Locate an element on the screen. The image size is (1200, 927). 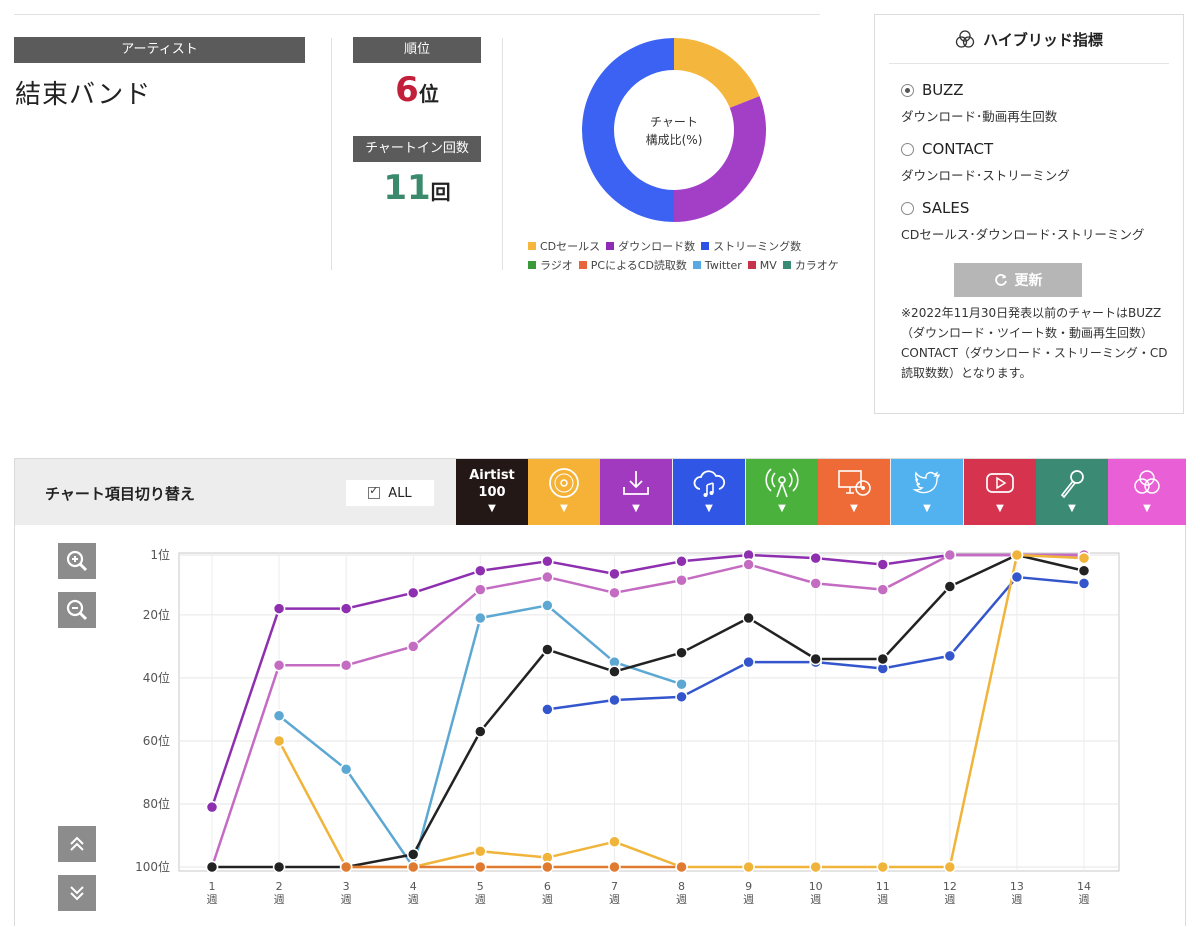
toggle-download: ▼ is located at coordinates (636, 492).